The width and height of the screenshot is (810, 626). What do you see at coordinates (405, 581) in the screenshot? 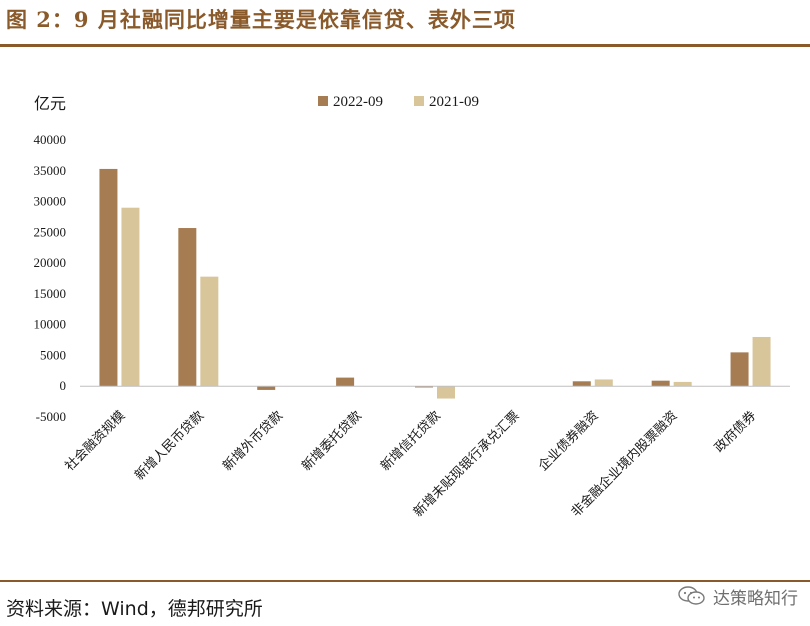
I see `footer-divider` at bounding box center [405, 581].